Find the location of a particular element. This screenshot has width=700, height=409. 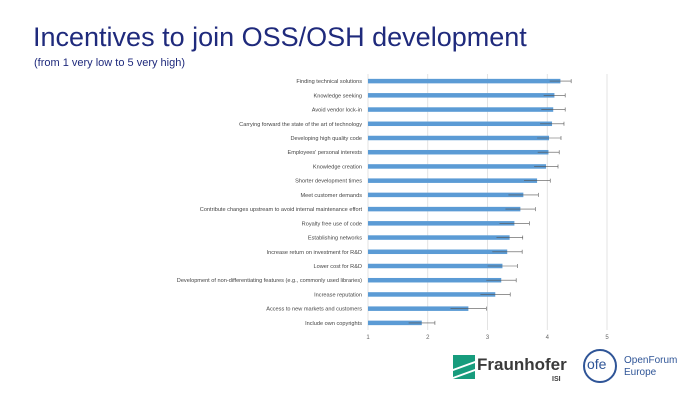

category-label: Include own copyrights is located at coordinates (333, 324).